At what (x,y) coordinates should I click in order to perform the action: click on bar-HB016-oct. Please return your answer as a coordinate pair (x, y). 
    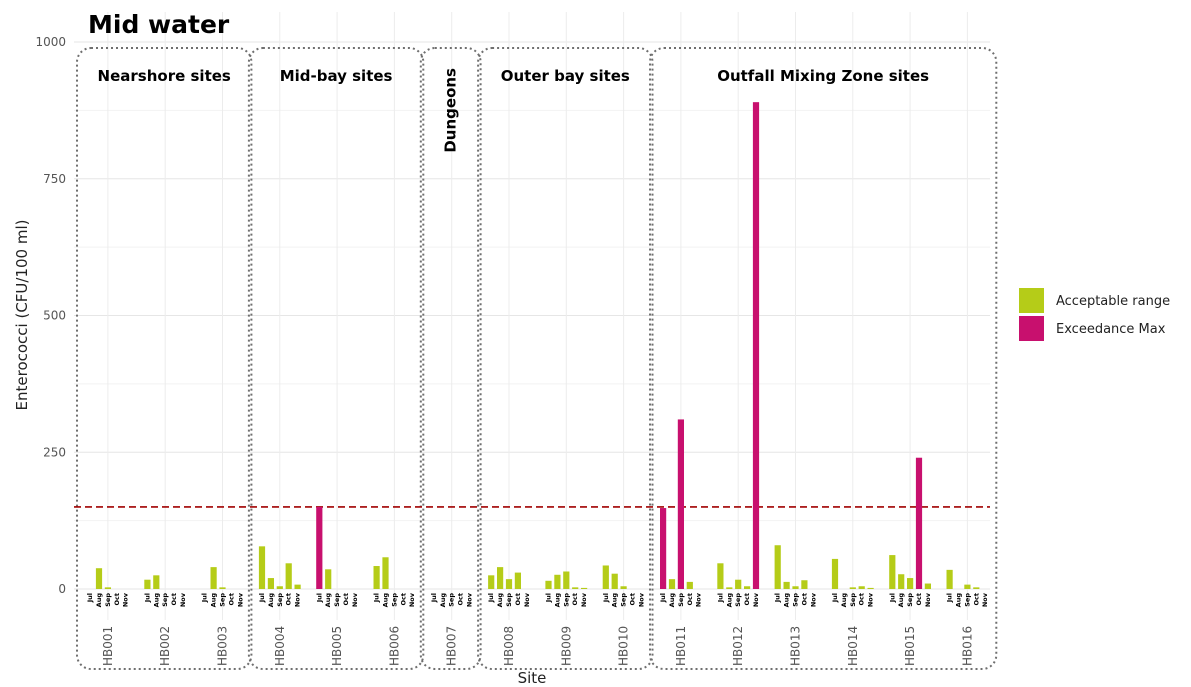
    Looking at the image, I should click on (976, 588).